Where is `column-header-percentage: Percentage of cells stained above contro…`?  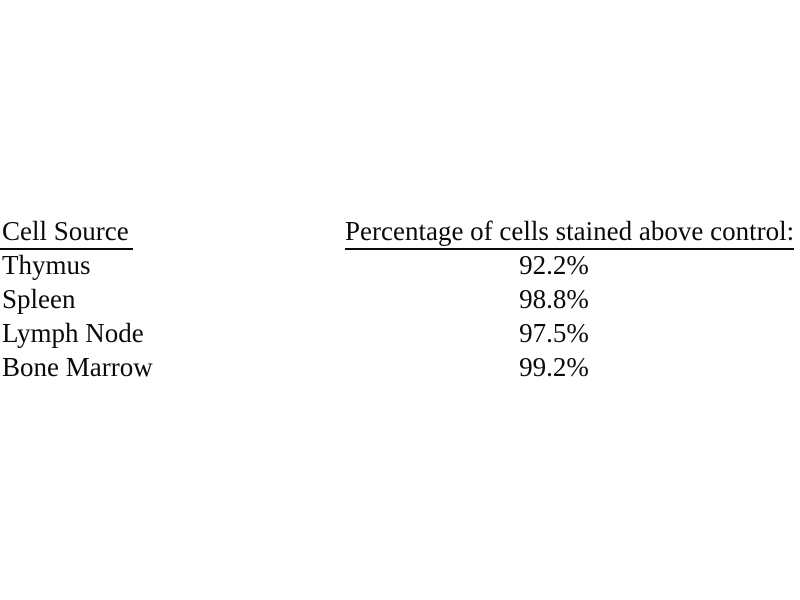
column-header-percentage: Percentage of cells stained above contro… is located at coordinates (570, 232).